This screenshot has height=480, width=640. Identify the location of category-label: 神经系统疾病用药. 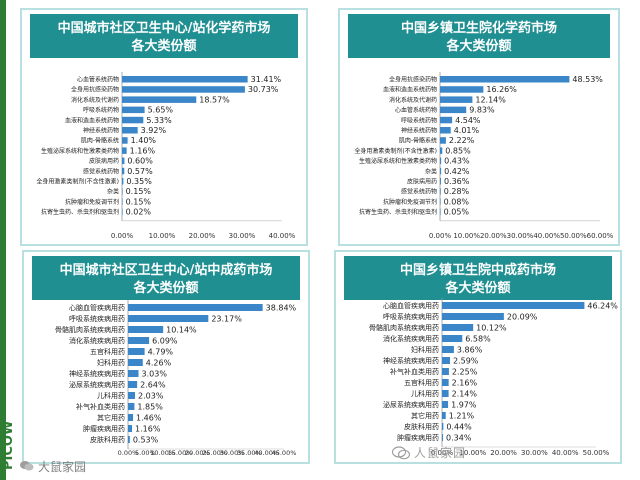
(97, 373).